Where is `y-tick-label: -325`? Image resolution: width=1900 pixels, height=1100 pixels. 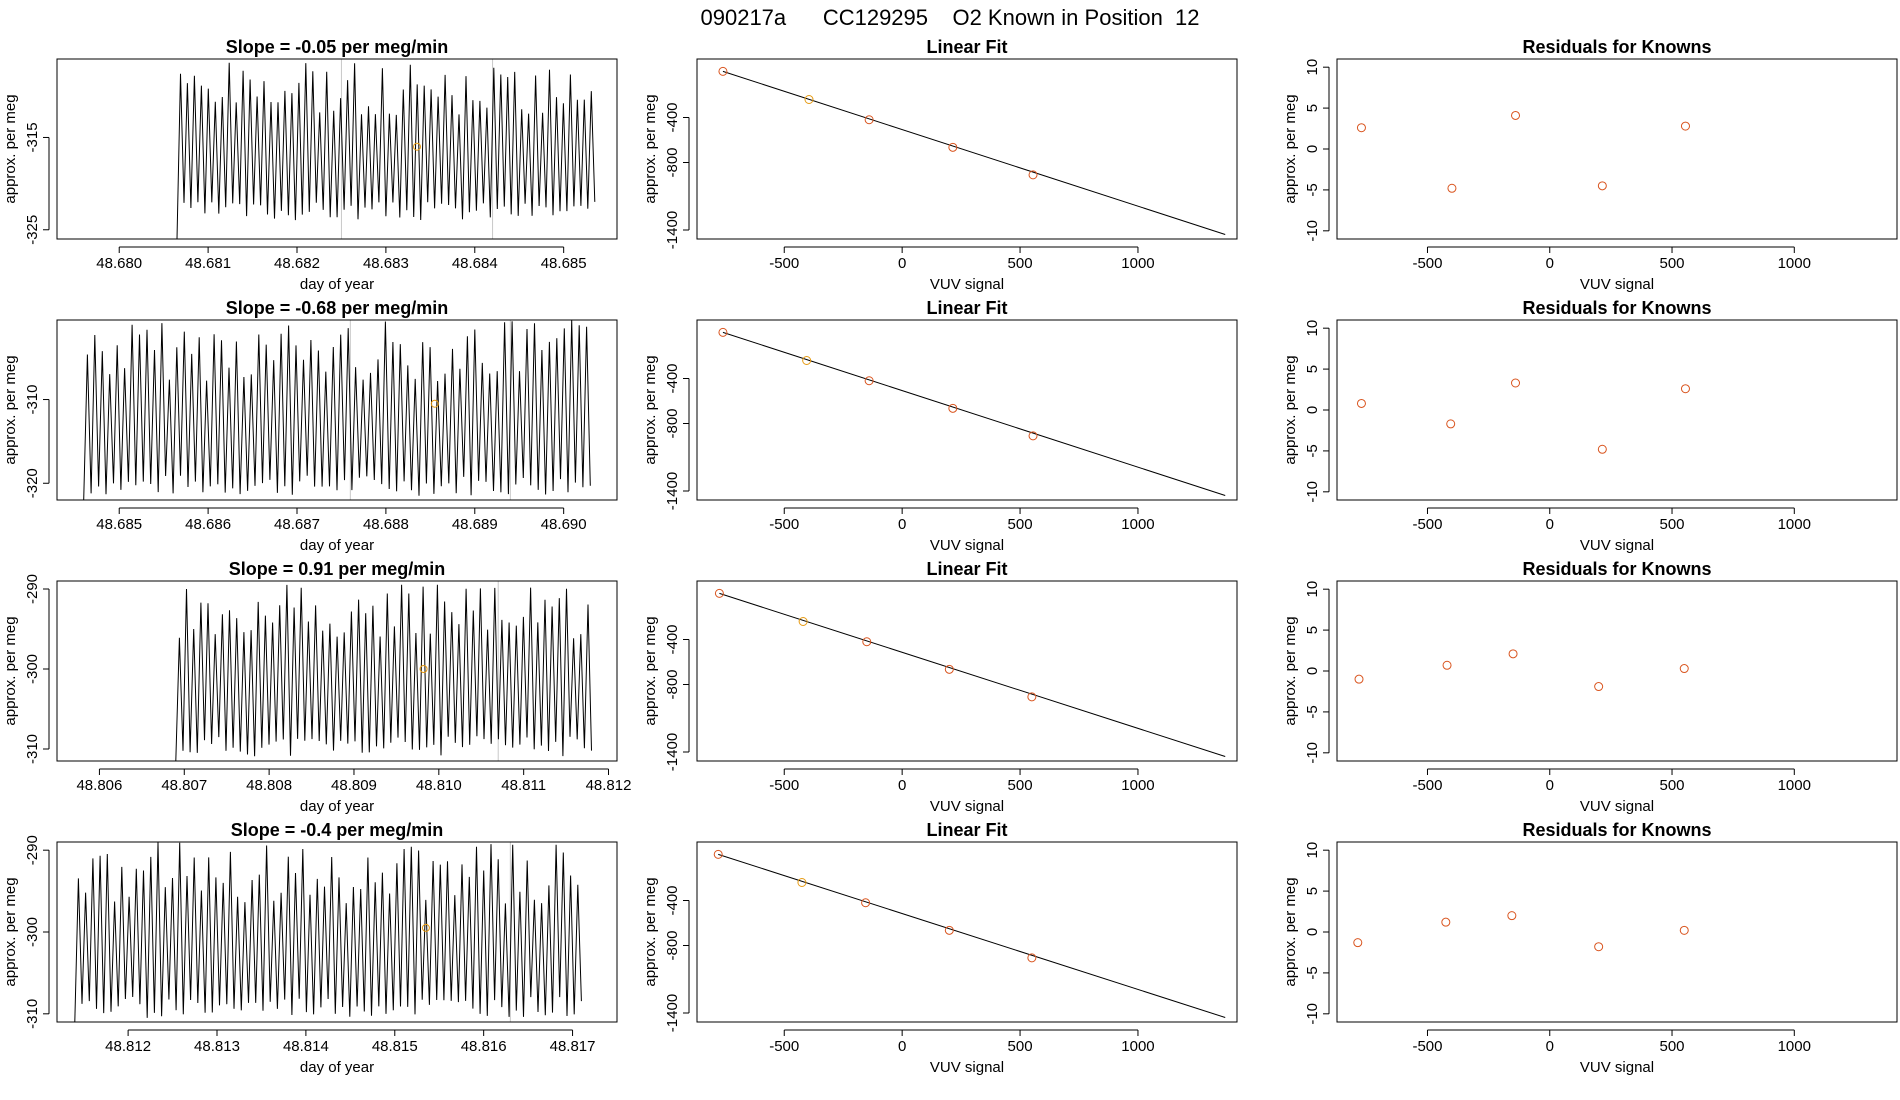 y-tick-label: -325 is located at coordinates (32, 230).